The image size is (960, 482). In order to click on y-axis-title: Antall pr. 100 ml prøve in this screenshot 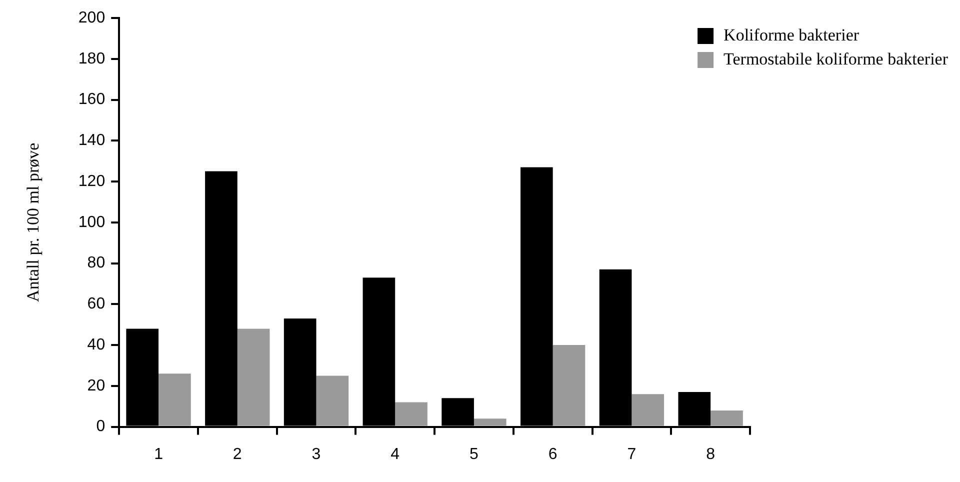, I will do `click(33, 222)`.